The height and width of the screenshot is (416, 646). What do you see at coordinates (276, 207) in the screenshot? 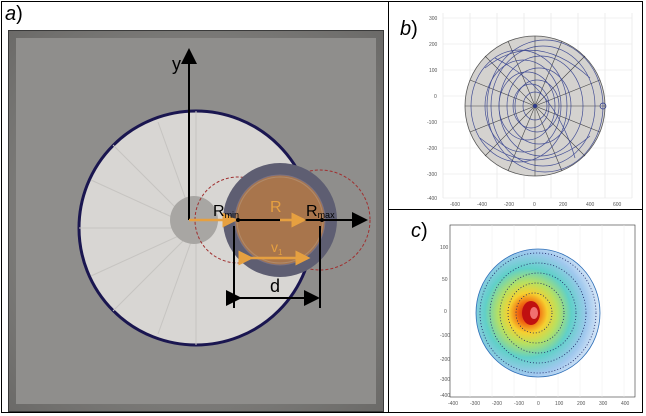
I see `r-label: R` at bounding box center [276, 207].